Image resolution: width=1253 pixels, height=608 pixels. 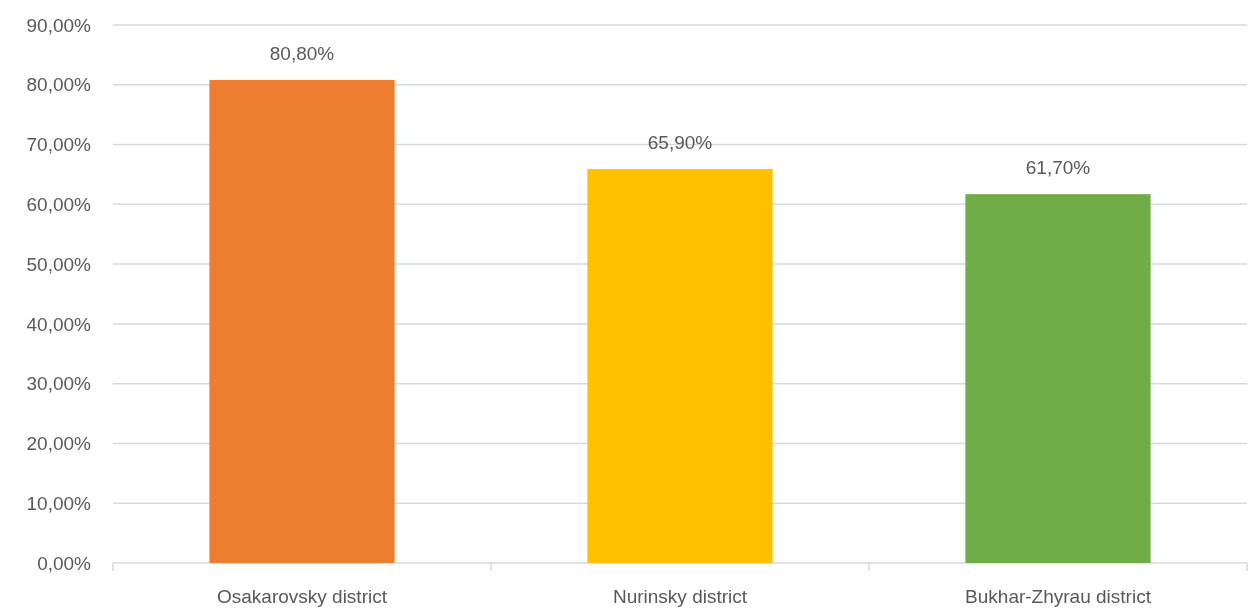 I want to click on y-tick-label: 90,00%, so click(x=59, y=25).